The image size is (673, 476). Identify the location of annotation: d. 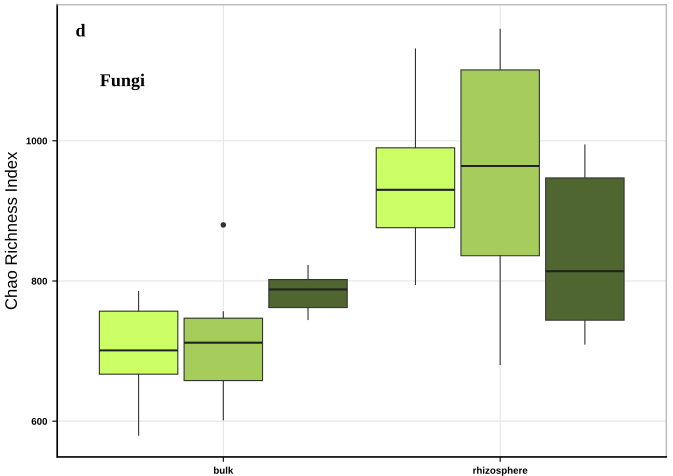
(81, 30).